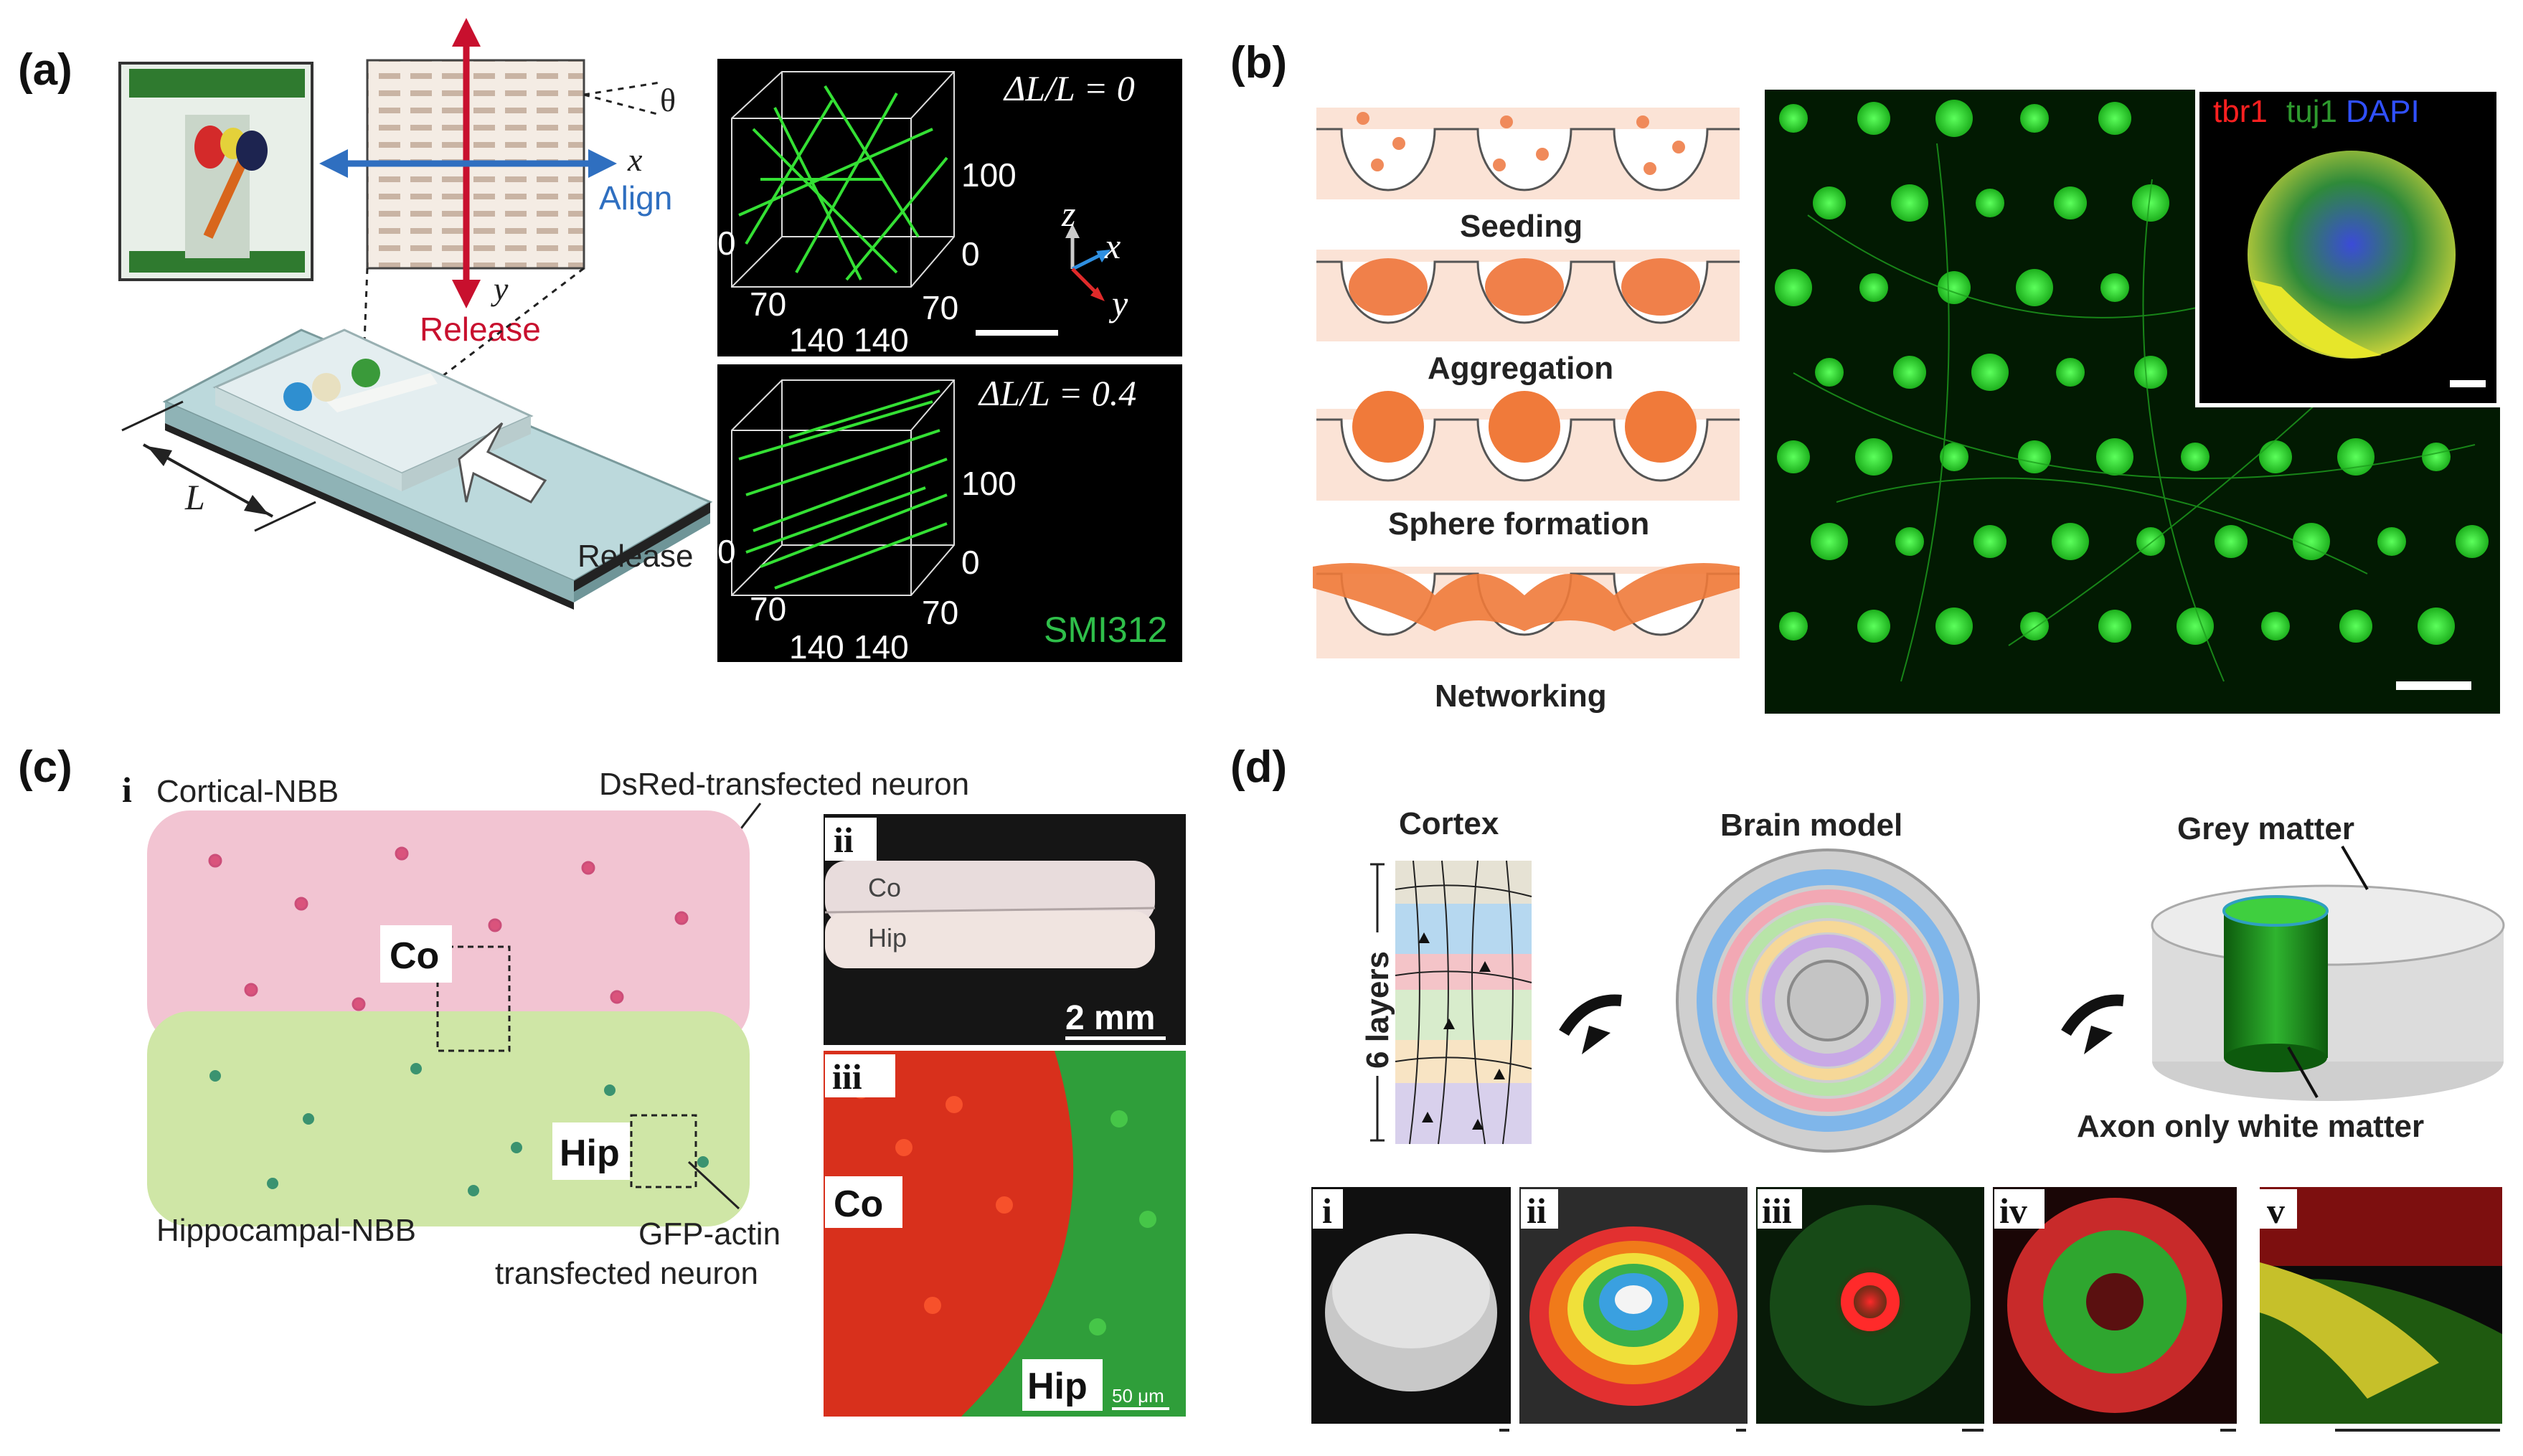 The height and width of the screenshot is (1456, 2523). I want to click on inset-label-dapi: DAPI, so click(2383, 111).